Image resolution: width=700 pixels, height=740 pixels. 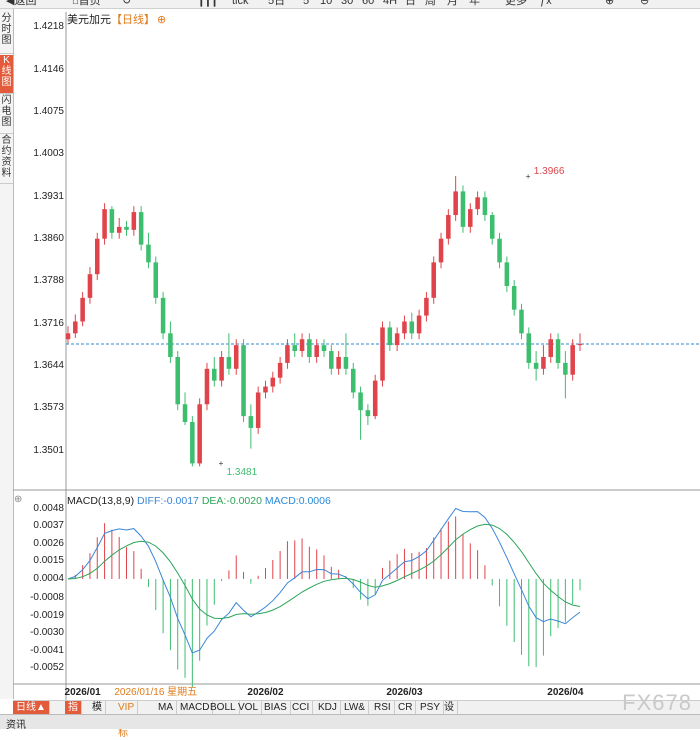 I want to click on tab-timeshare: 分时图, so click(x=6, y=33).